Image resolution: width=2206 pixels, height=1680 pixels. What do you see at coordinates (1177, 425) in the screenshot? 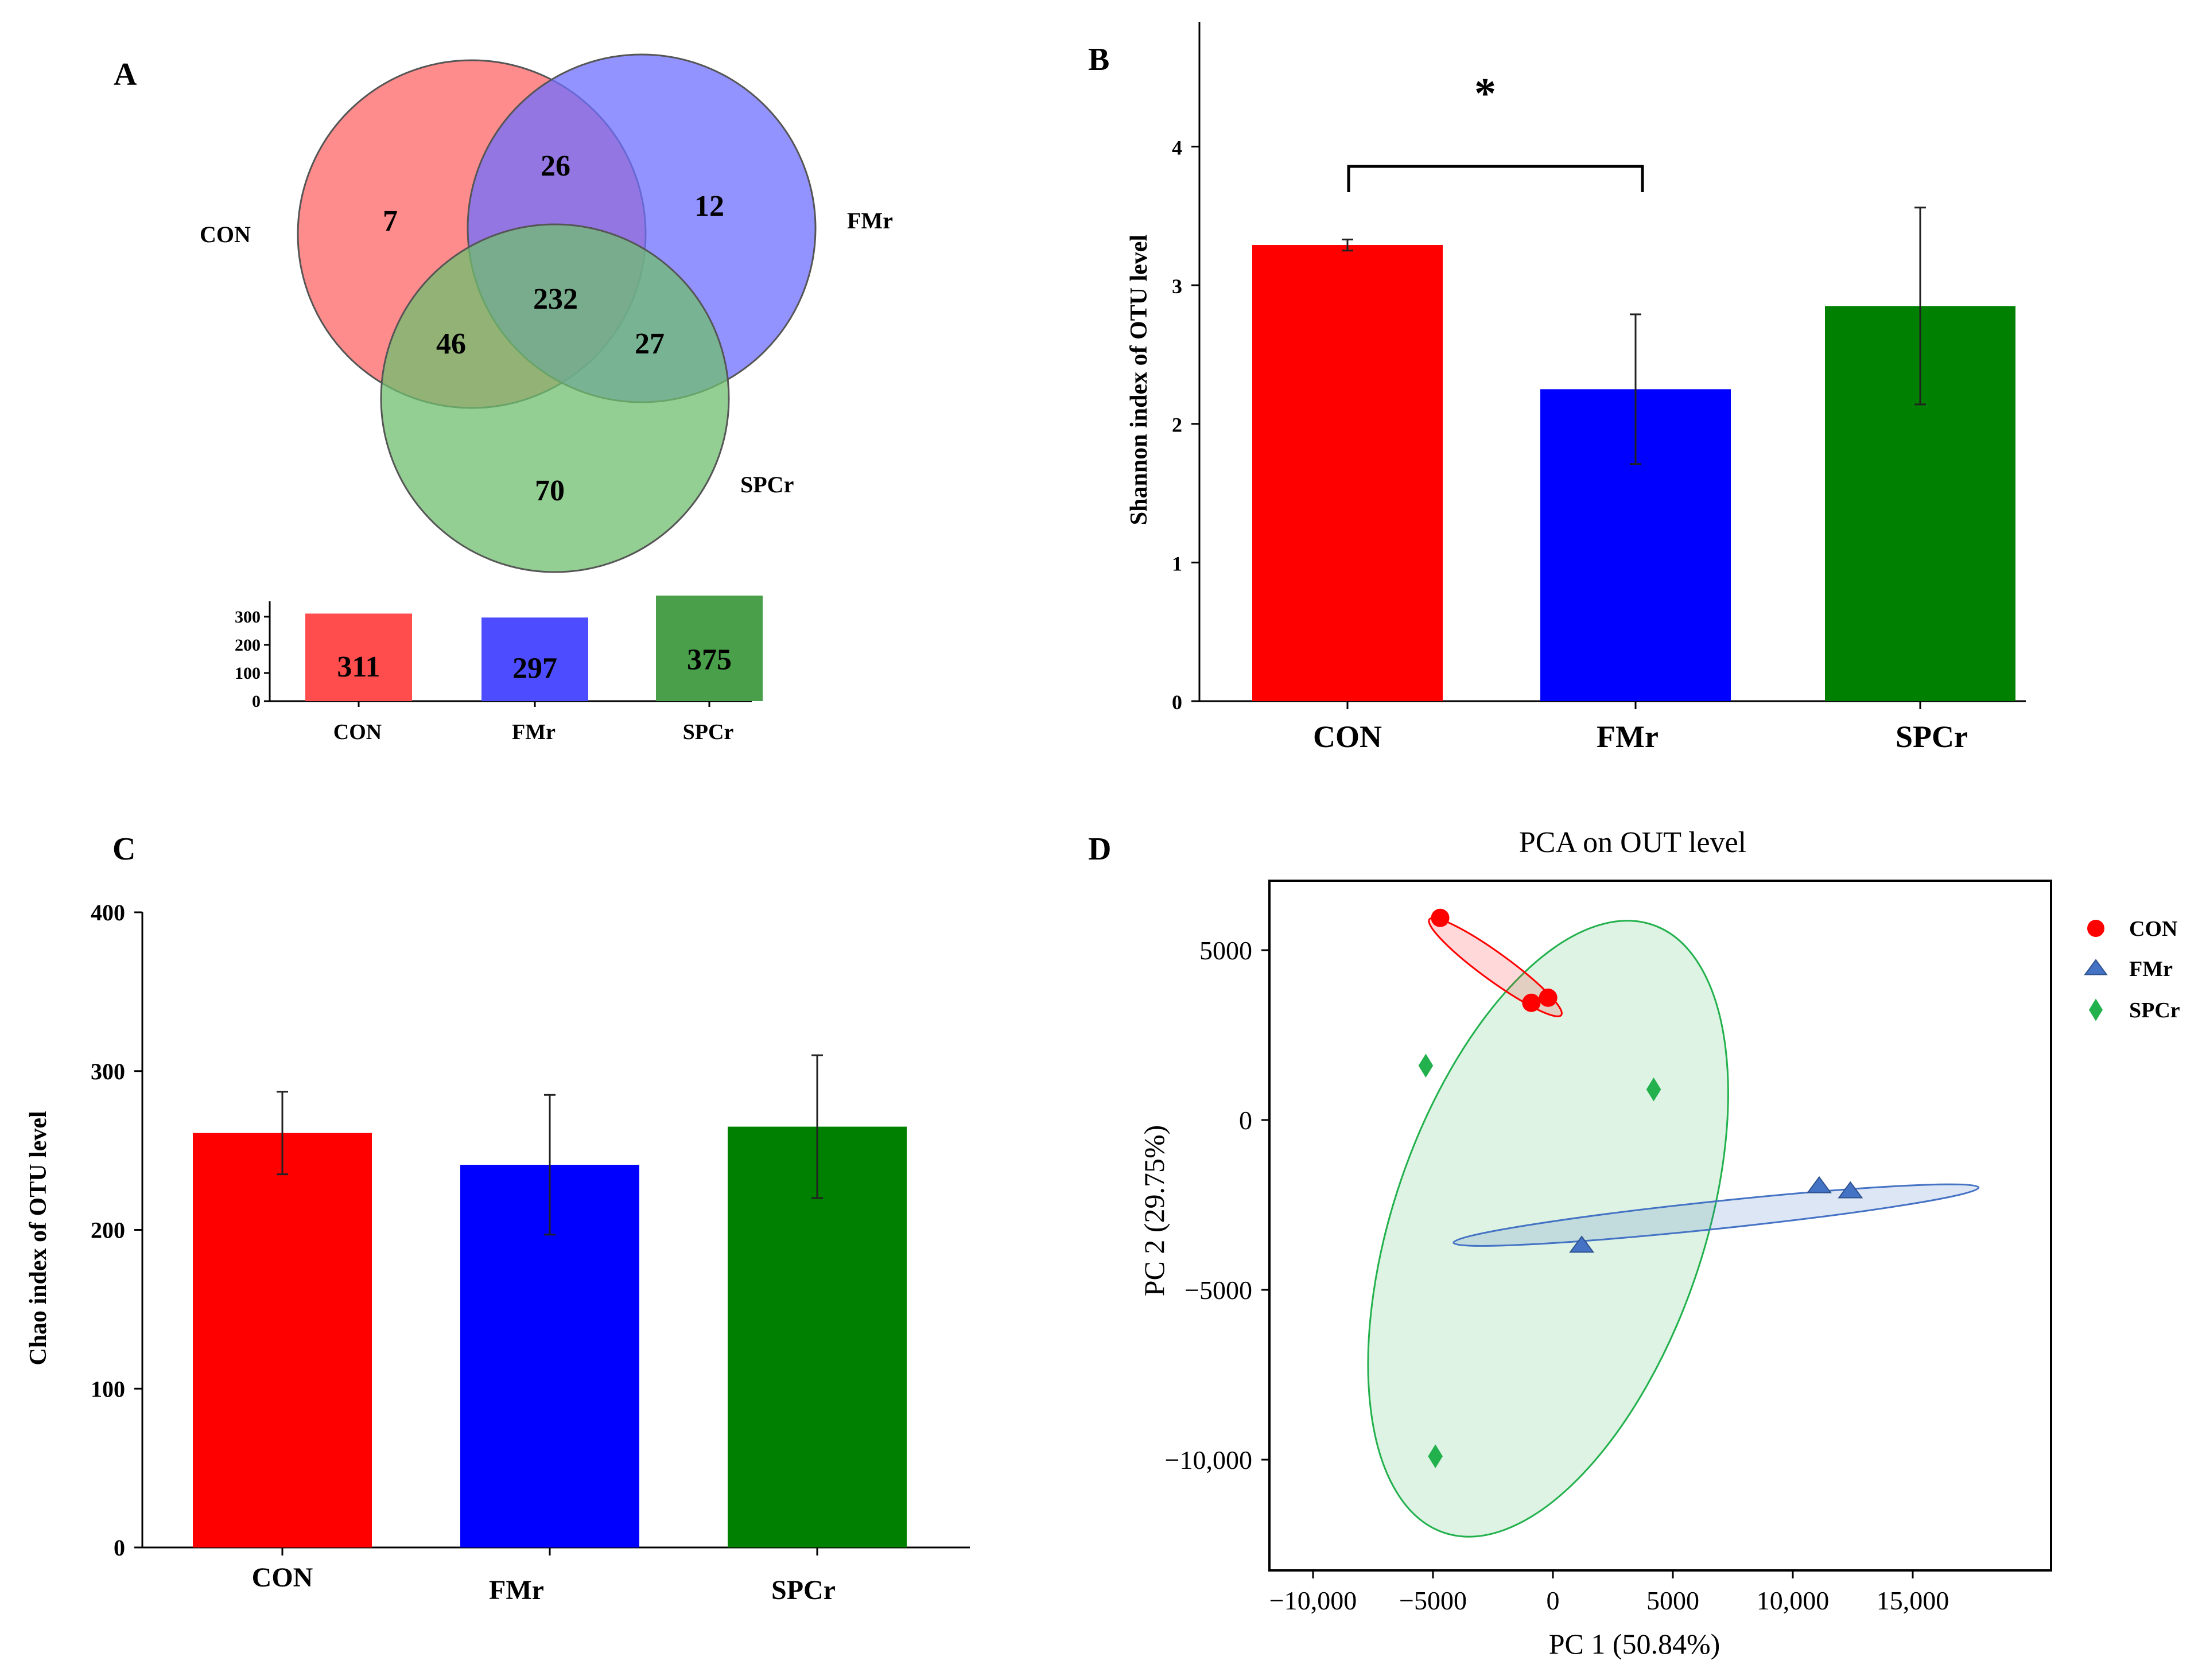
I see `y-tick-label: 2` at bounding box center [1177, 425].